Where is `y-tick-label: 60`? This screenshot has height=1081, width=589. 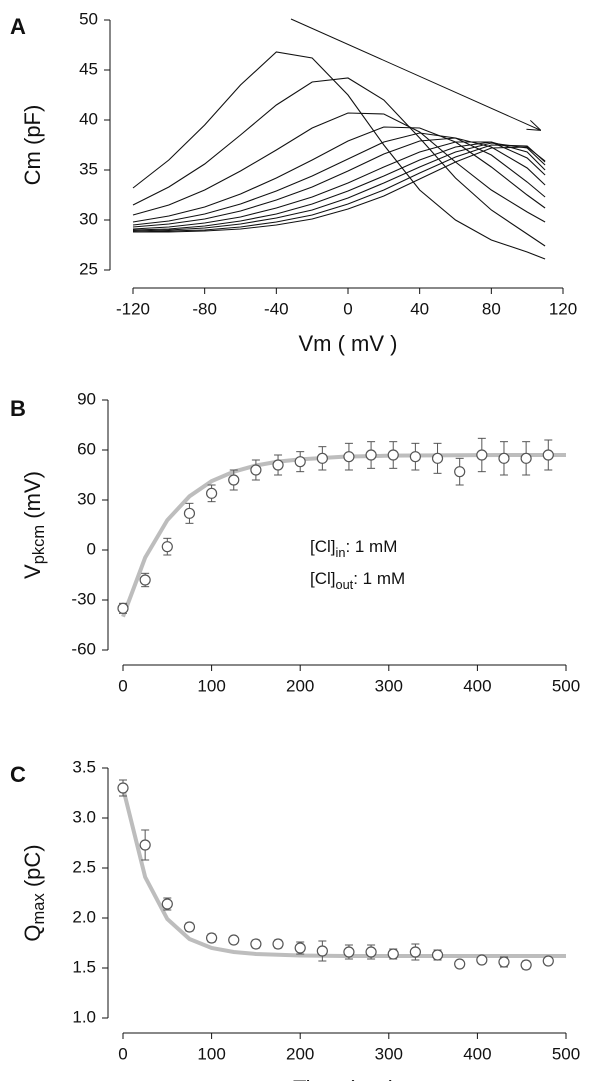 y-tick-label: 60 is located at coordinates (86, 448).